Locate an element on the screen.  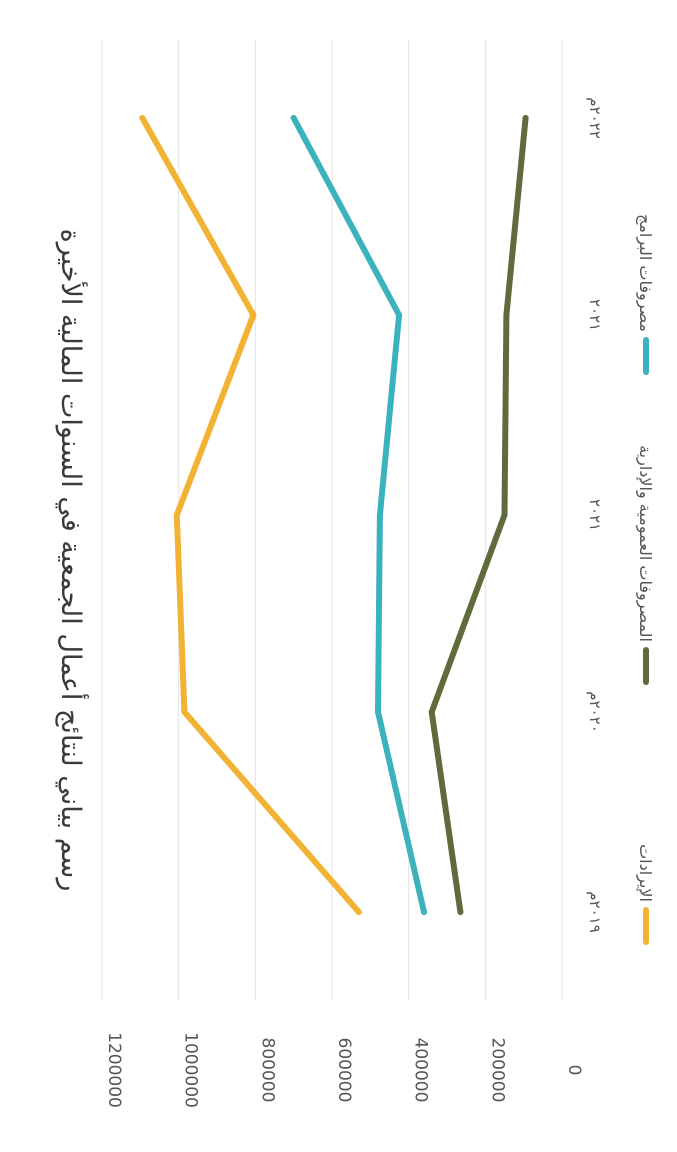
value-tick-label: 400000 is located at coordinates (421, 1070).